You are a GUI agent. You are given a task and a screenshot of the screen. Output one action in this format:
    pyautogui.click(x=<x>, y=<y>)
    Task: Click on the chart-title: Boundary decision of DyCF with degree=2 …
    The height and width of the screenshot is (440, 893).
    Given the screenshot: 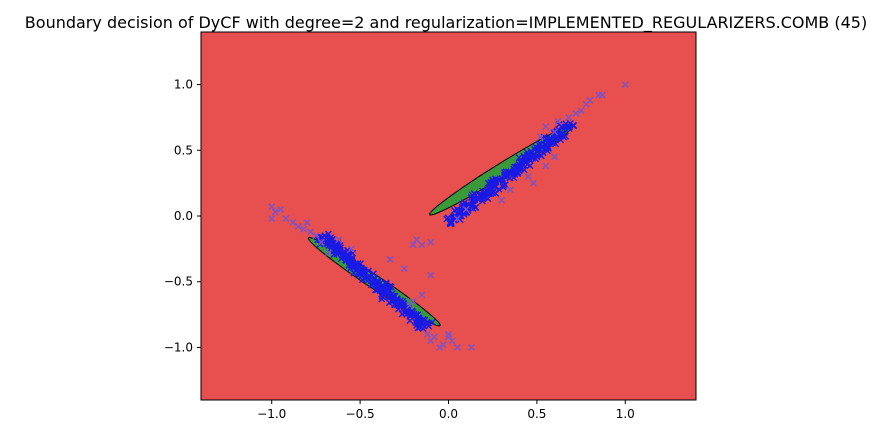 What is the action you would take?
    pyautogui.click(x=446, y=23)
    